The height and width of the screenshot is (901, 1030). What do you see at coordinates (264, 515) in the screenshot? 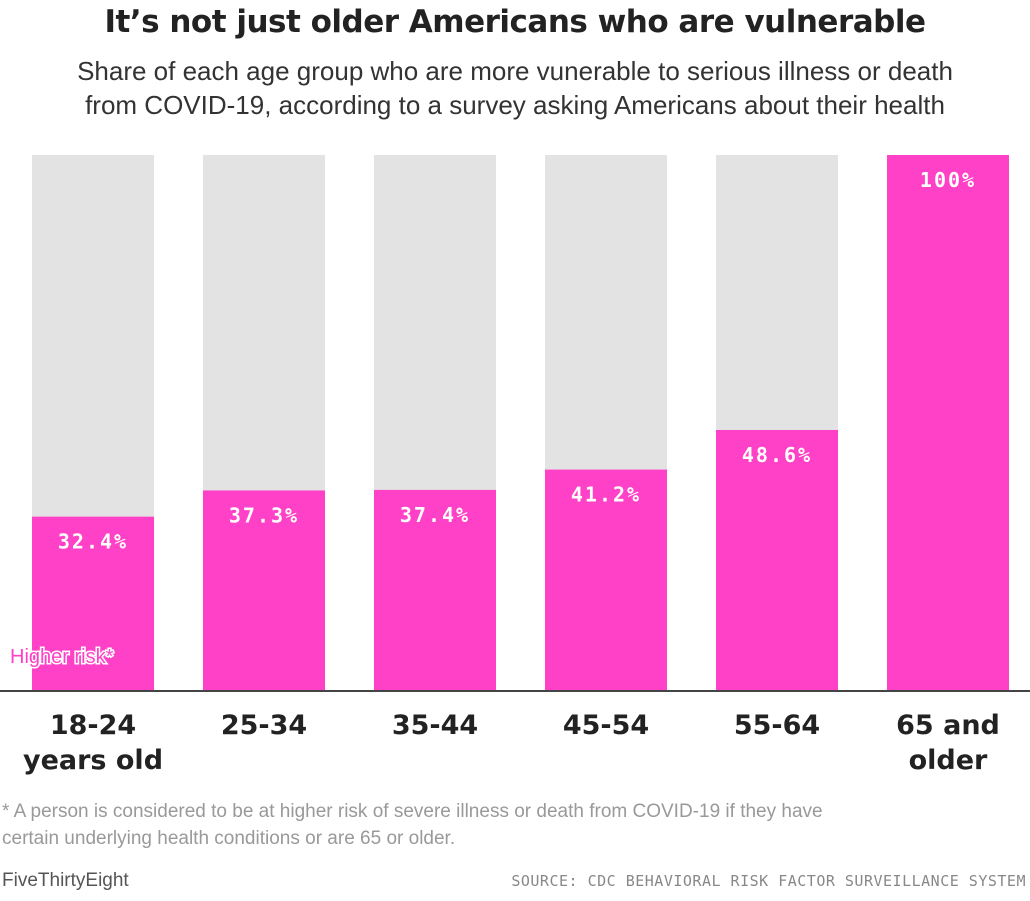
I see `value-label-1: 37.3%` at bounding box center [264, 515].